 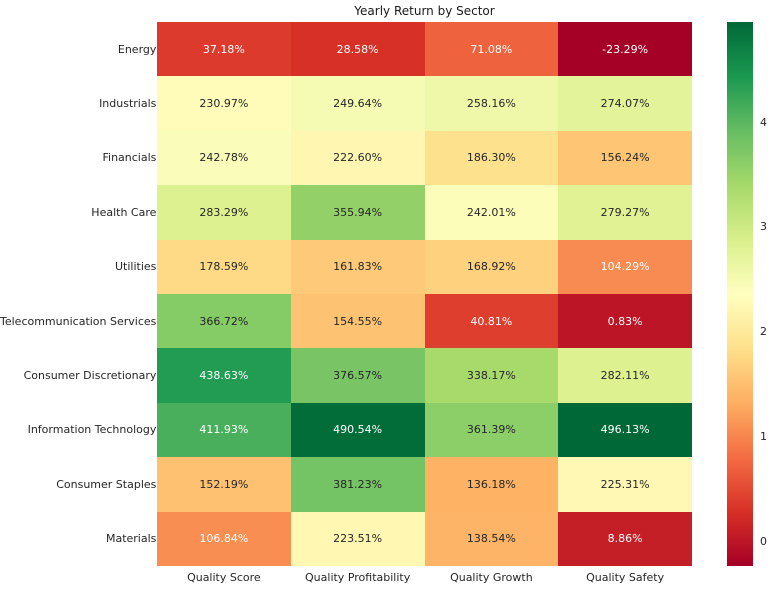 What do you see at coordinates (131, 539) in the screenshot?
I see `row-label: Materials` at bounding box center [131, 539].